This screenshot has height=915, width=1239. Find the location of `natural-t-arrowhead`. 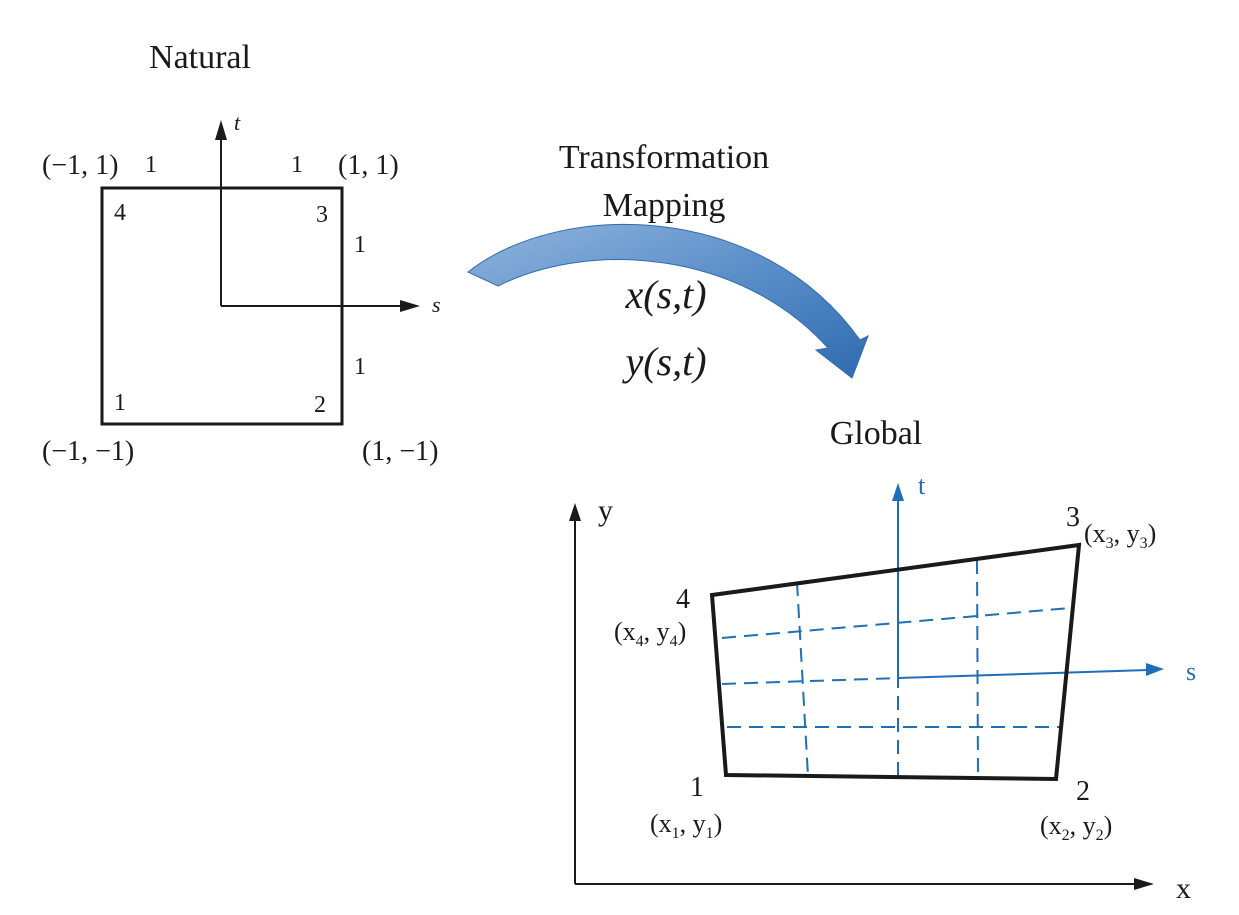

natural-t-arrowhead is located at coordinates (221, 130).